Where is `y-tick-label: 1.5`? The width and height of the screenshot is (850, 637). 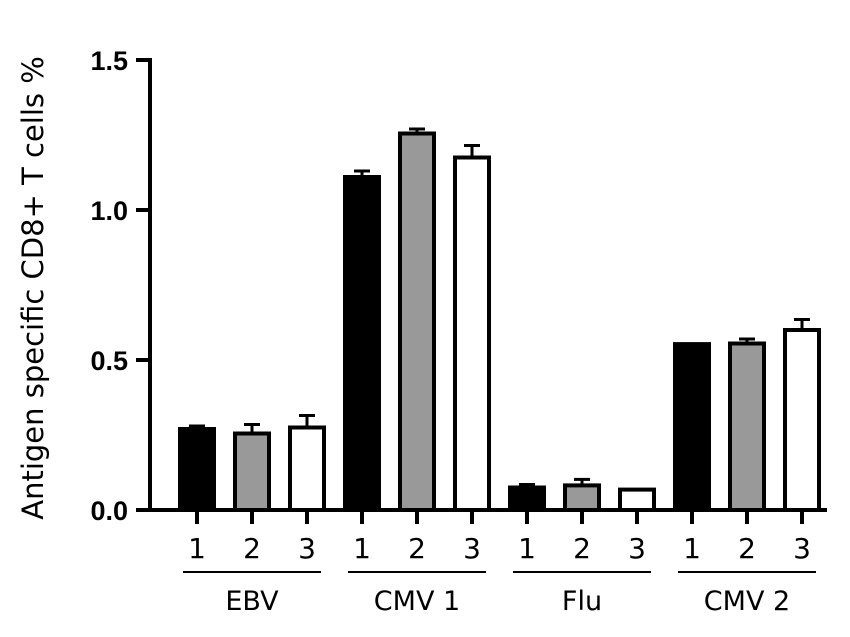 y-tick-label: 1.5 is located at coordinates (109, 61).